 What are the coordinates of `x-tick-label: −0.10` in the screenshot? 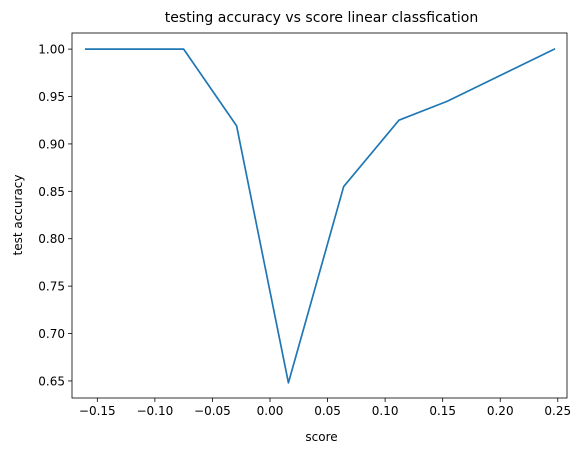 It's located at (154, 411).